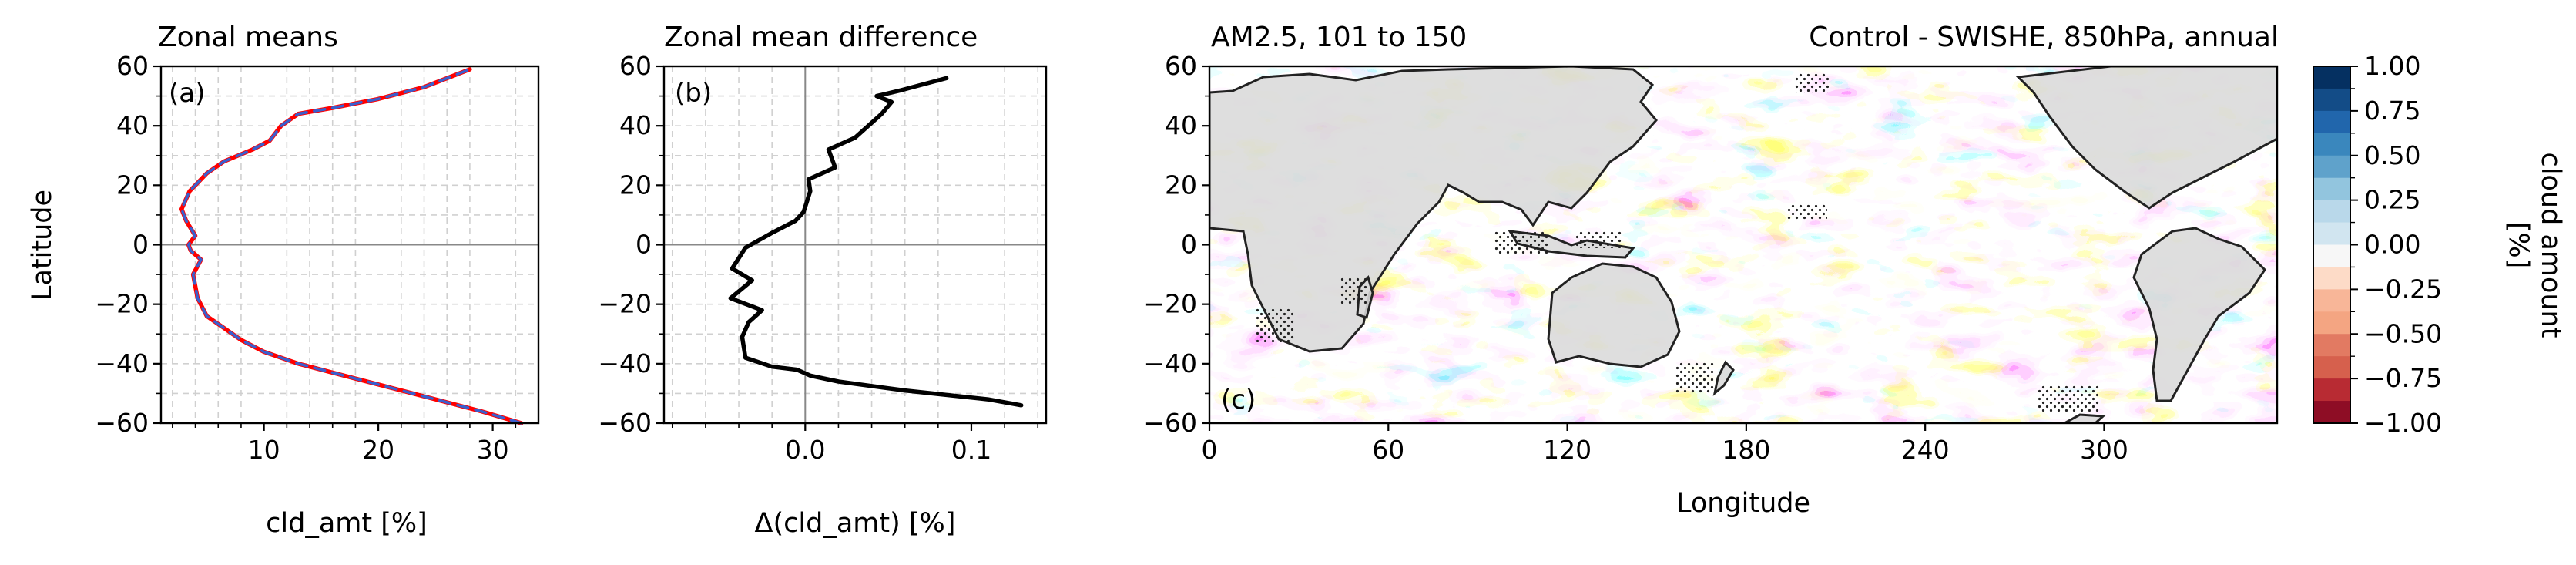 Image resolution: width=2576 pixels, height=565 pixels. Describe the element at coordinates (2550, 245) in the screenshot. I see `colorbar-label-line1: cloud amount` at that location.